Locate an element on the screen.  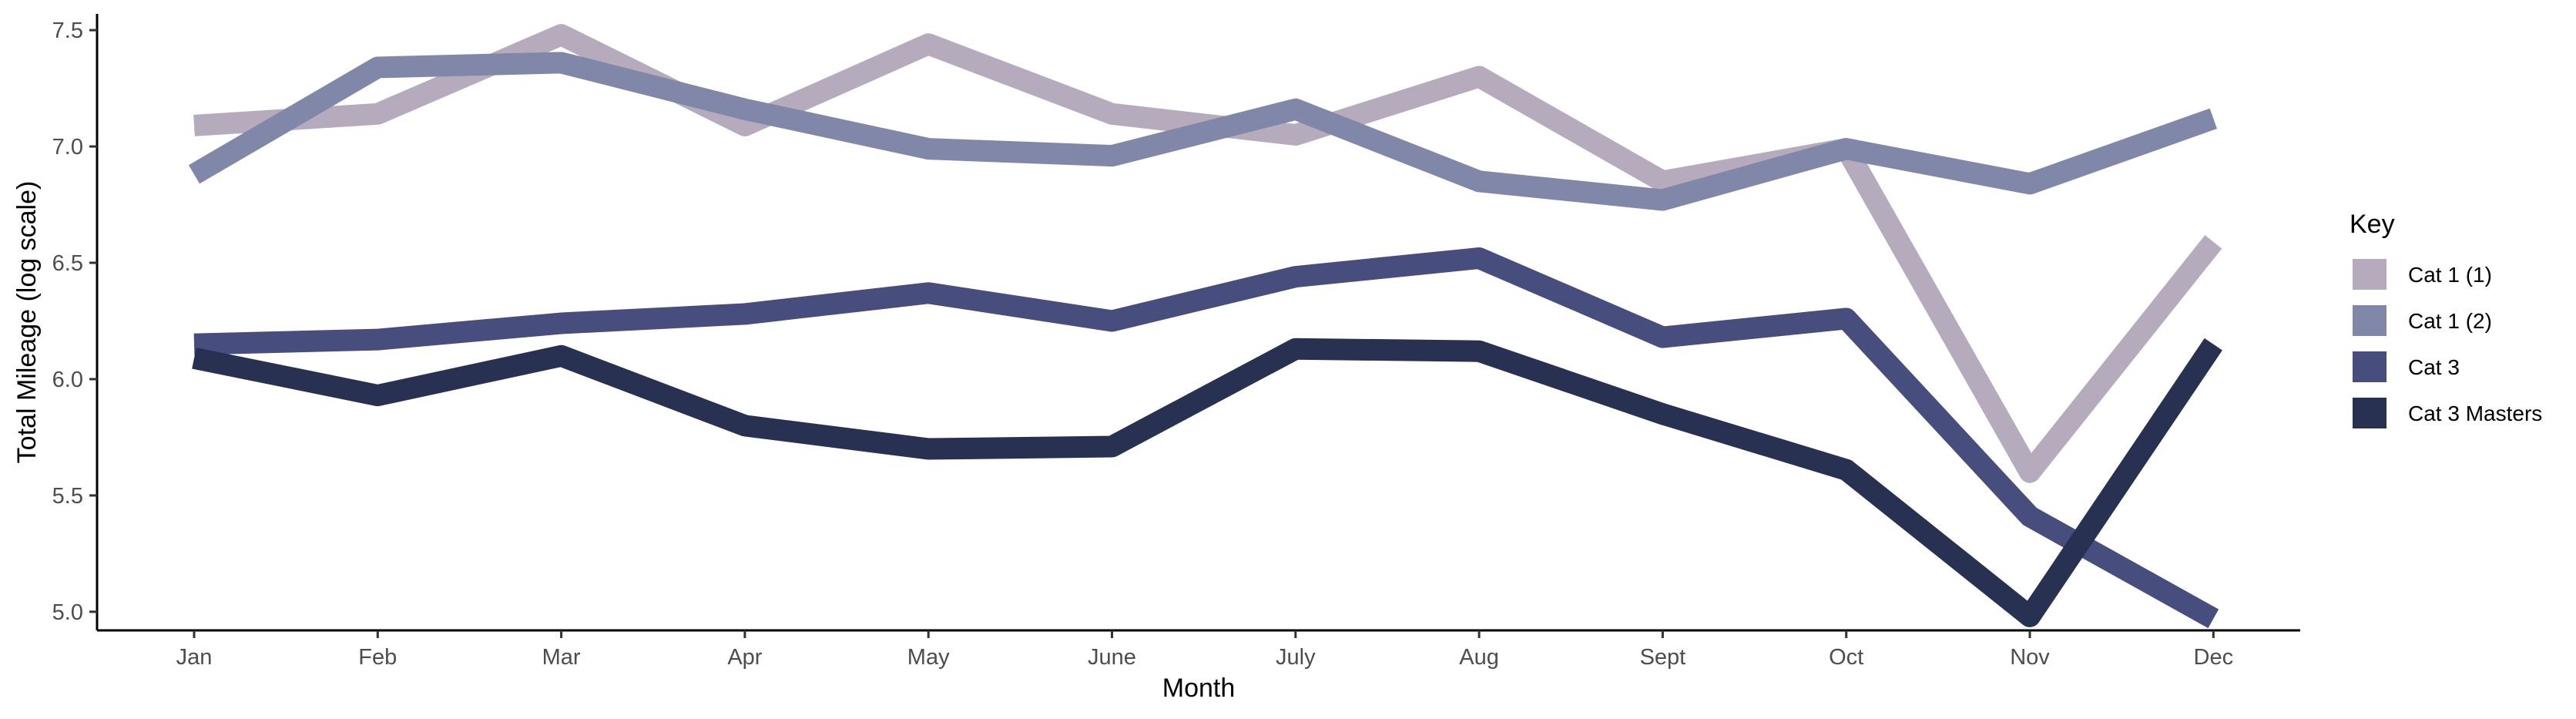
y-tick-label: 7.5 is located at coordinates (67, 30).